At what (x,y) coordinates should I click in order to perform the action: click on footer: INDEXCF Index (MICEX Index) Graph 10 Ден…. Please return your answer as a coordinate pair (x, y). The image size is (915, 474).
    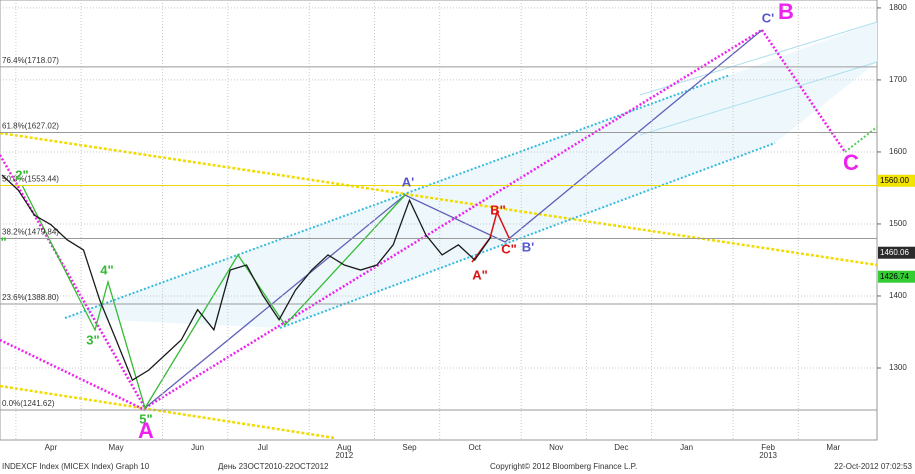
    Looking at the image, I should click on (457, 466).